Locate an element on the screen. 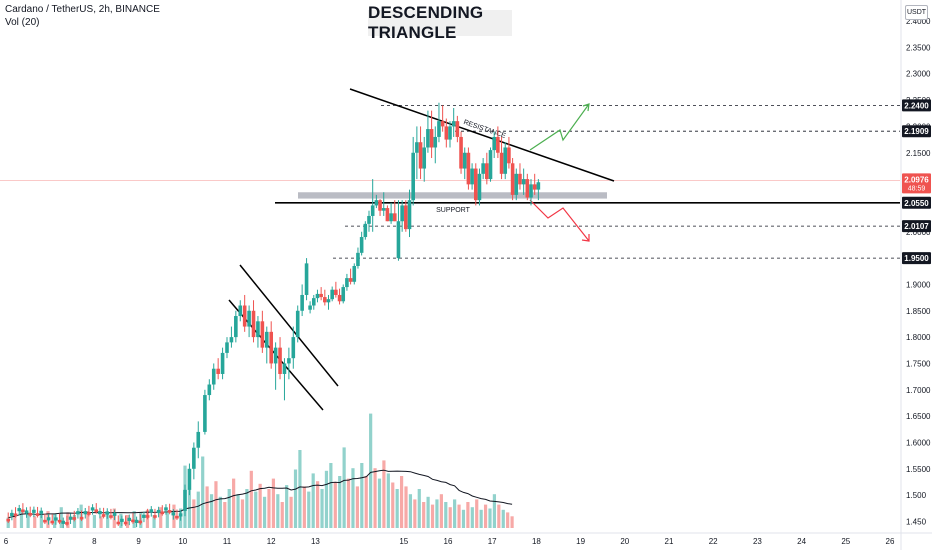 This screenshot has height=550, width=932. volume-indicator-label: Vol (20) is located at coordinates (22, 22).